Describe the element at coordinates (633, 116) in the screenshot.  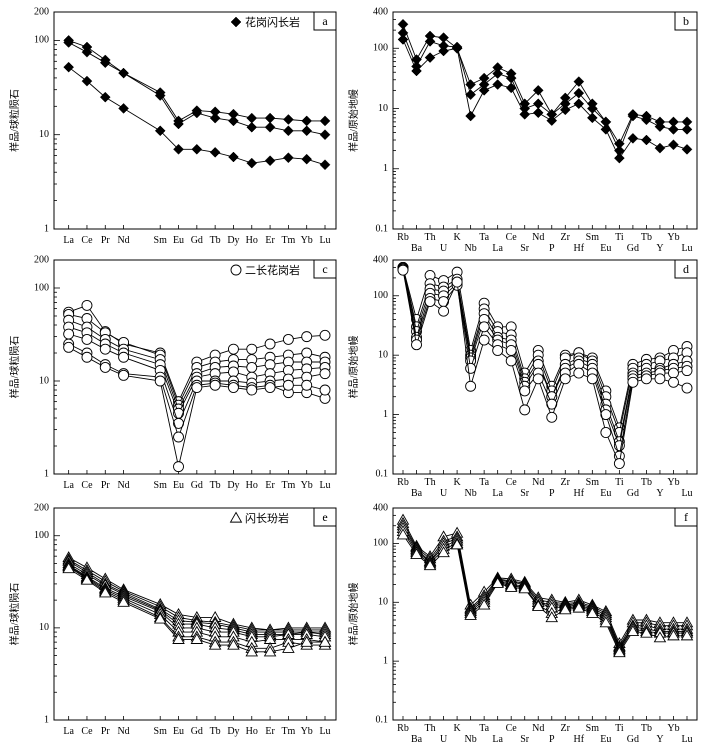
I see `data-point-Gd` at that location.